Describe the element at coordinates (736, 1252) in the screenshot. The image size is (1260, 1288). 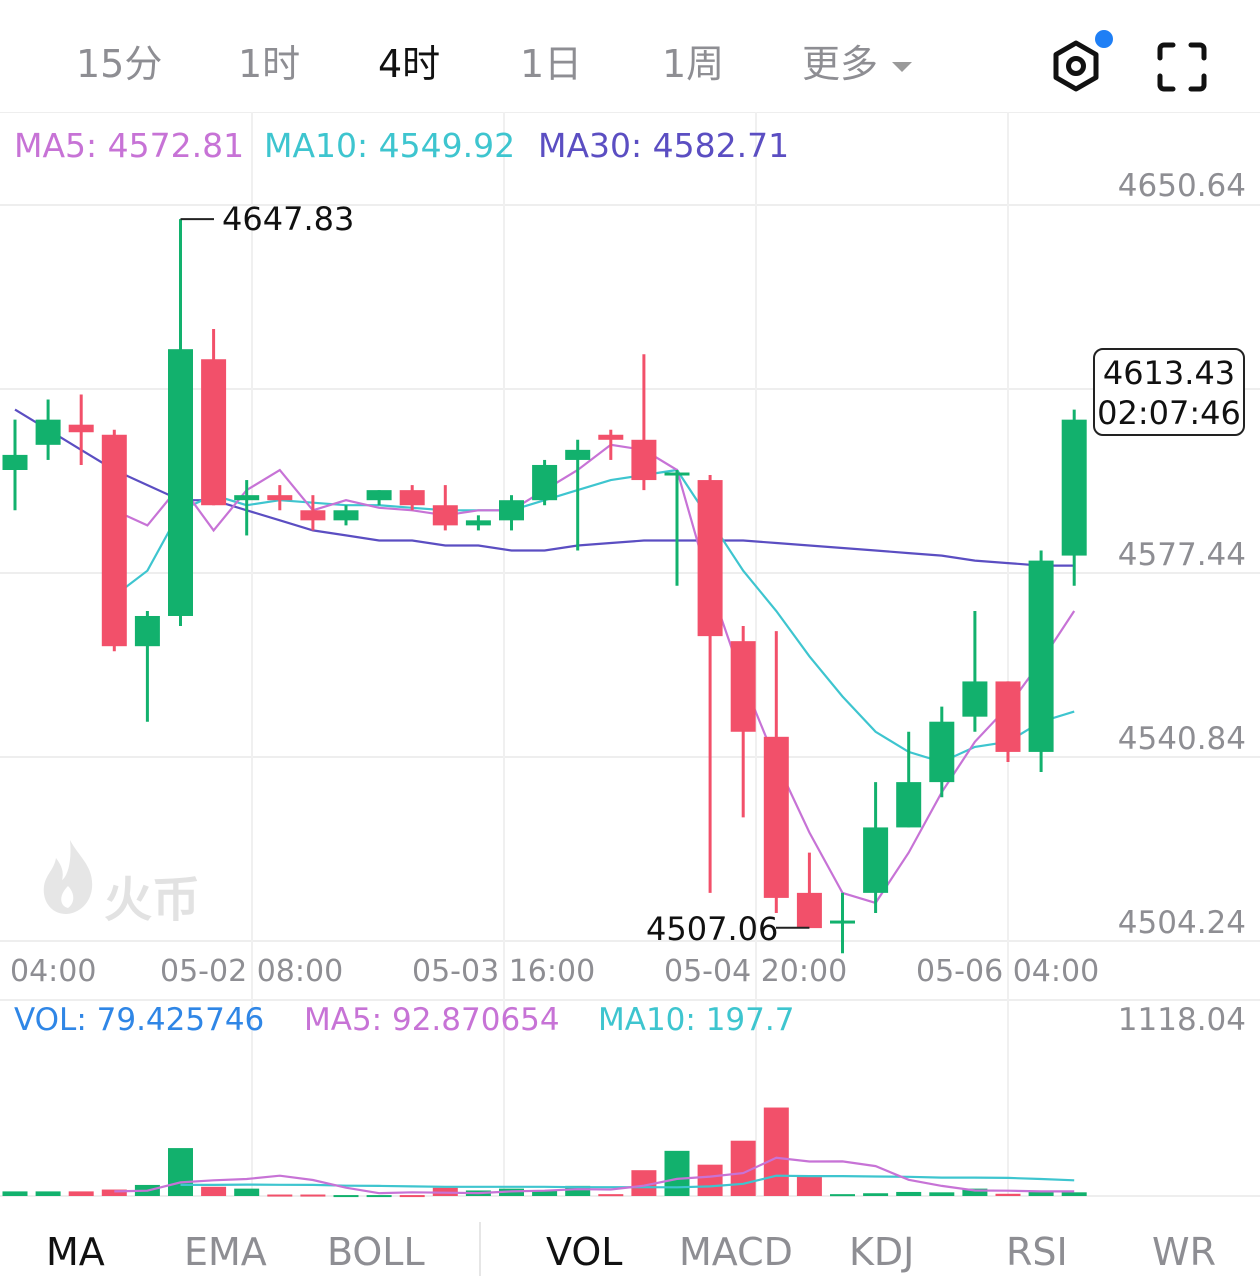
I see `tab-macd: MACD` at that location.